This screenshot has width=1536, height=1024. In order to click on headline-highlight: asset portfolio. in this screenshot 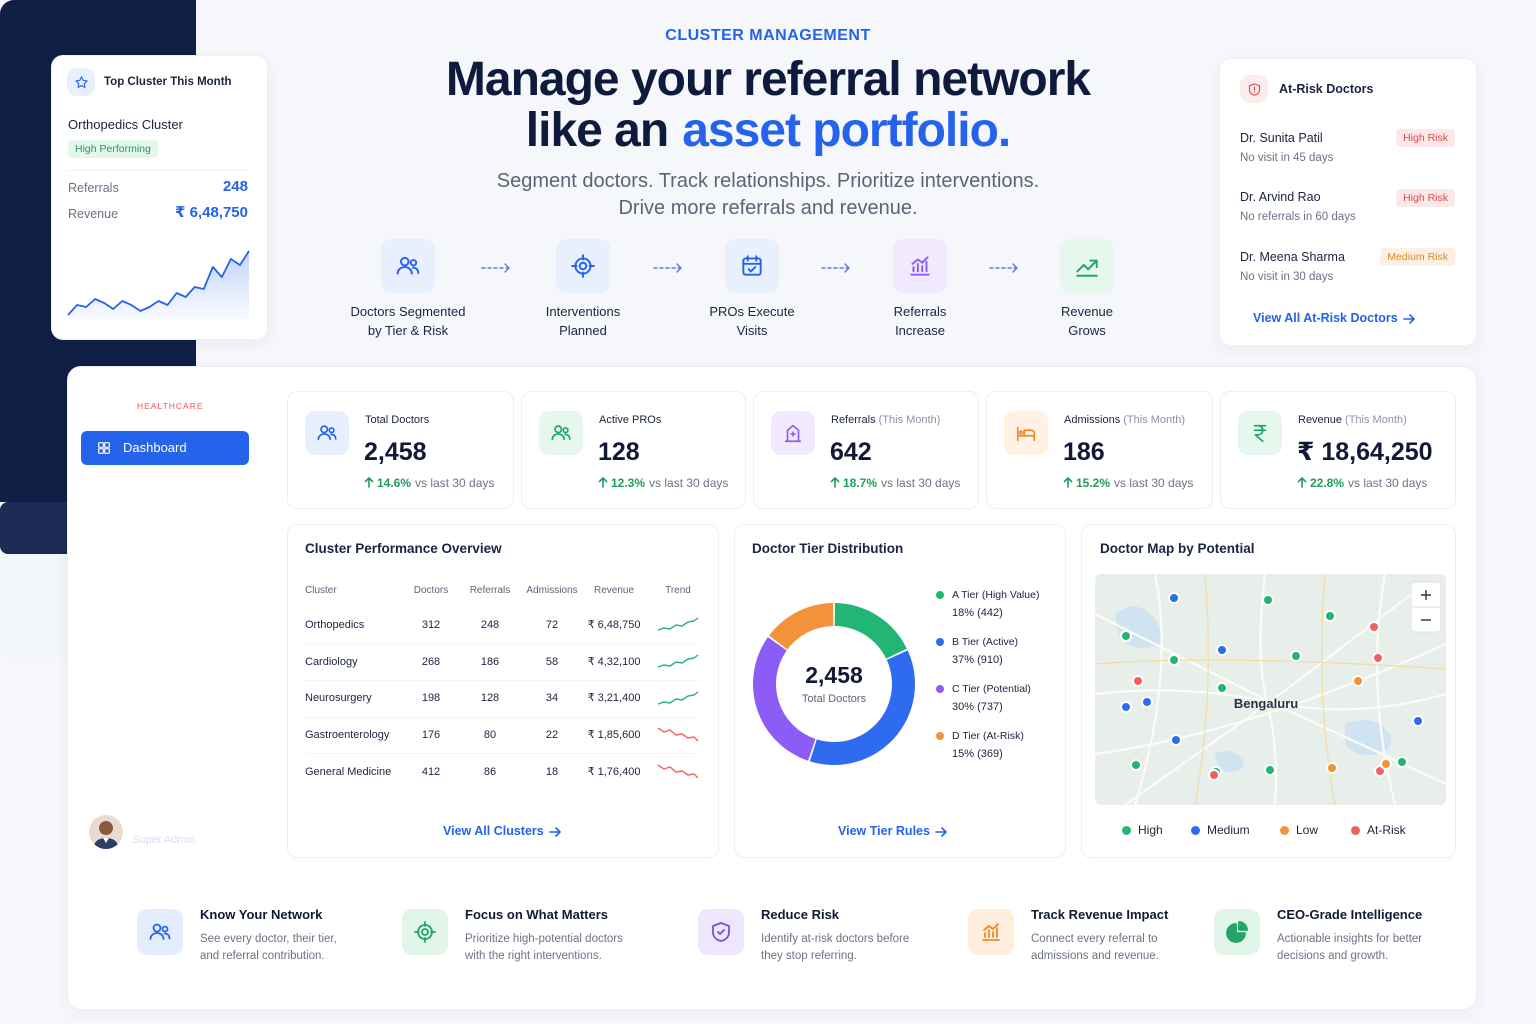, I will do `click(846, 130)`.